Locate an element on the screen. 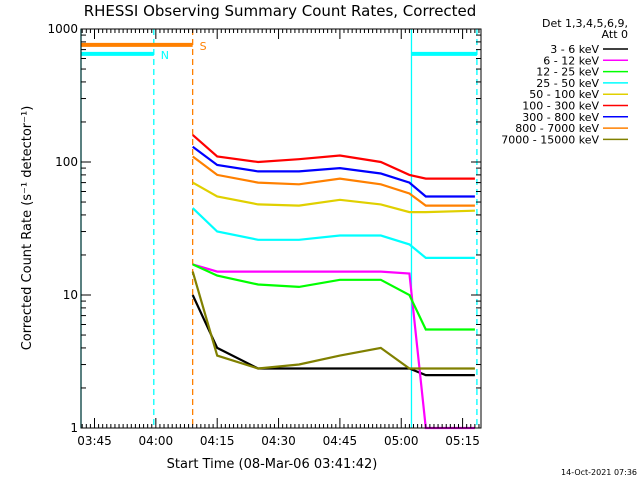 This screenshot has height=480, width=640. legend-header-line-2: Att 0 is located at coordinates (615, 34).